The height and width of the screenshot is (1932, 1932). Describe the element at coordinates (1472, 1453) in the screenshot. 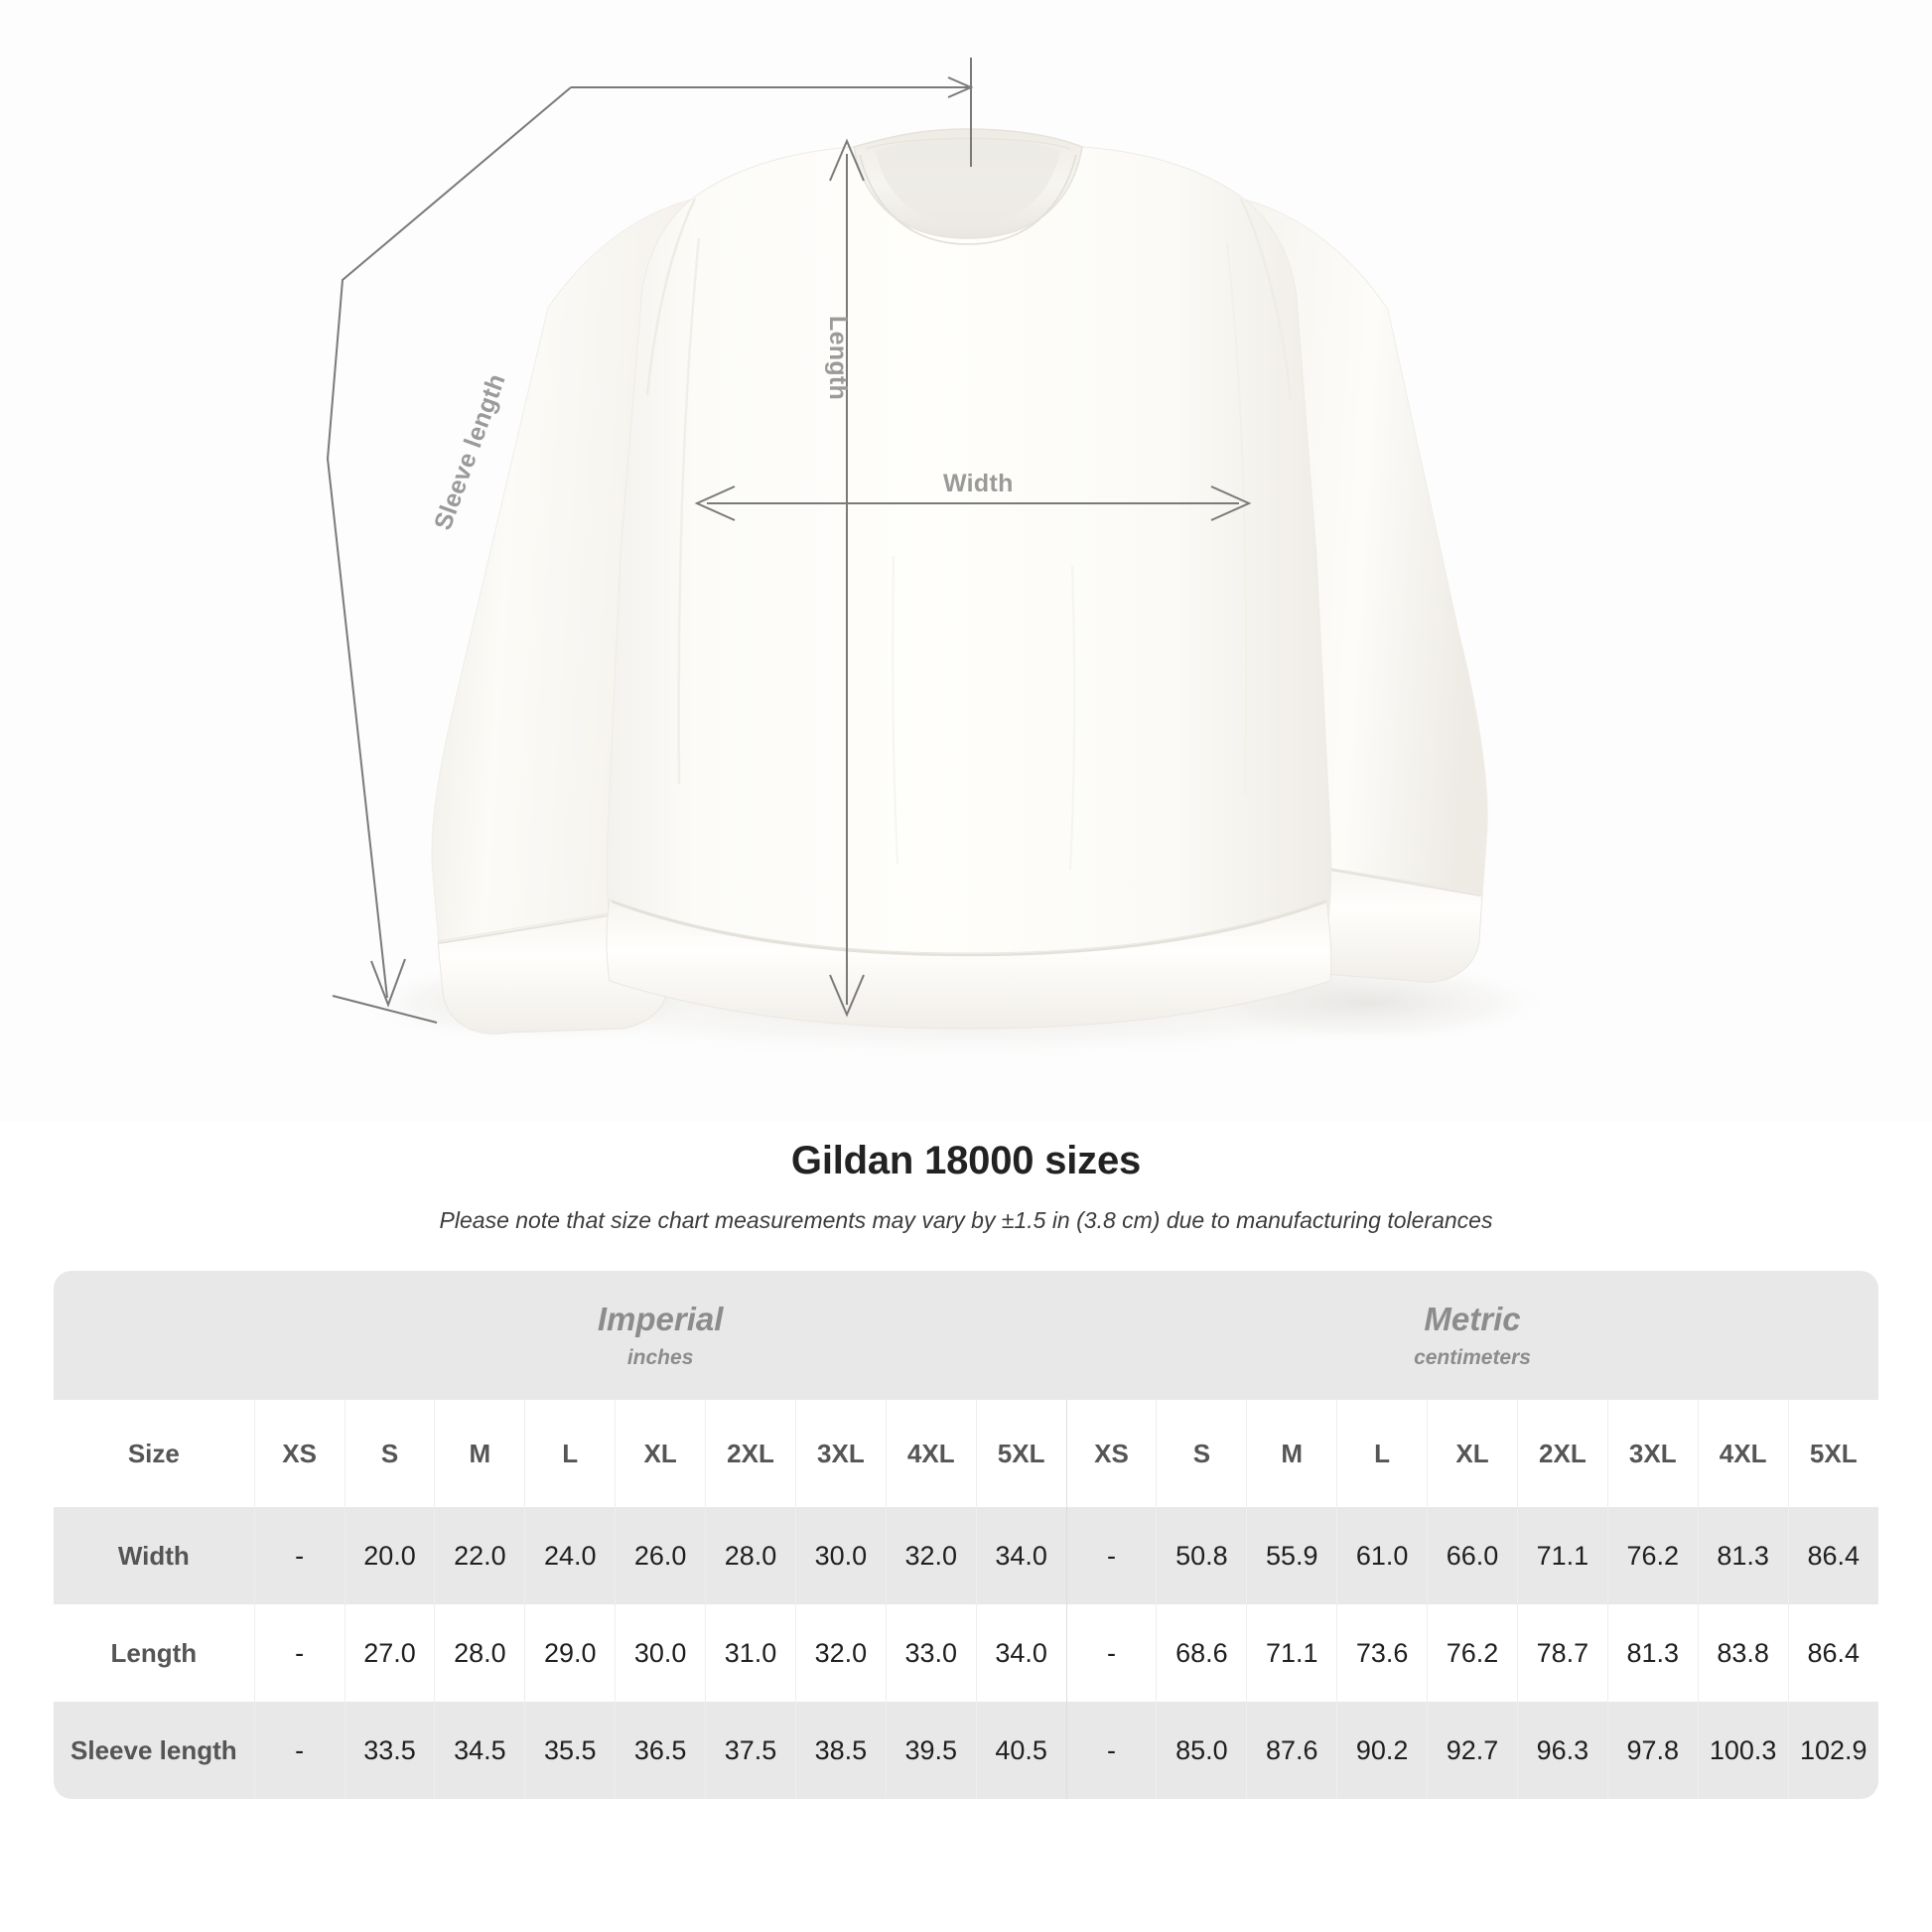

I see `size-header-label: XL` at that location.